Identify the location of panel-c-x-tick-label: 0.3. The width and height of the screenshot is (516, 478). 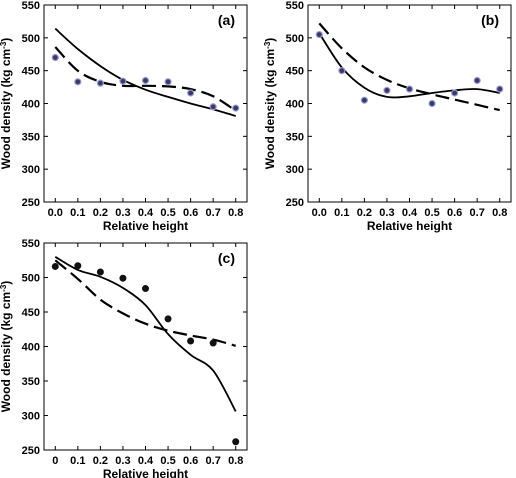
(122, 461).